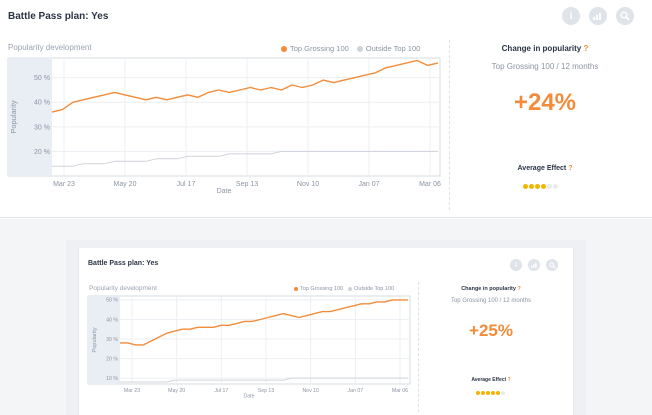 This screenshot has height=415, width=652. I want to click on change-value: +24%, so click(545, 102).